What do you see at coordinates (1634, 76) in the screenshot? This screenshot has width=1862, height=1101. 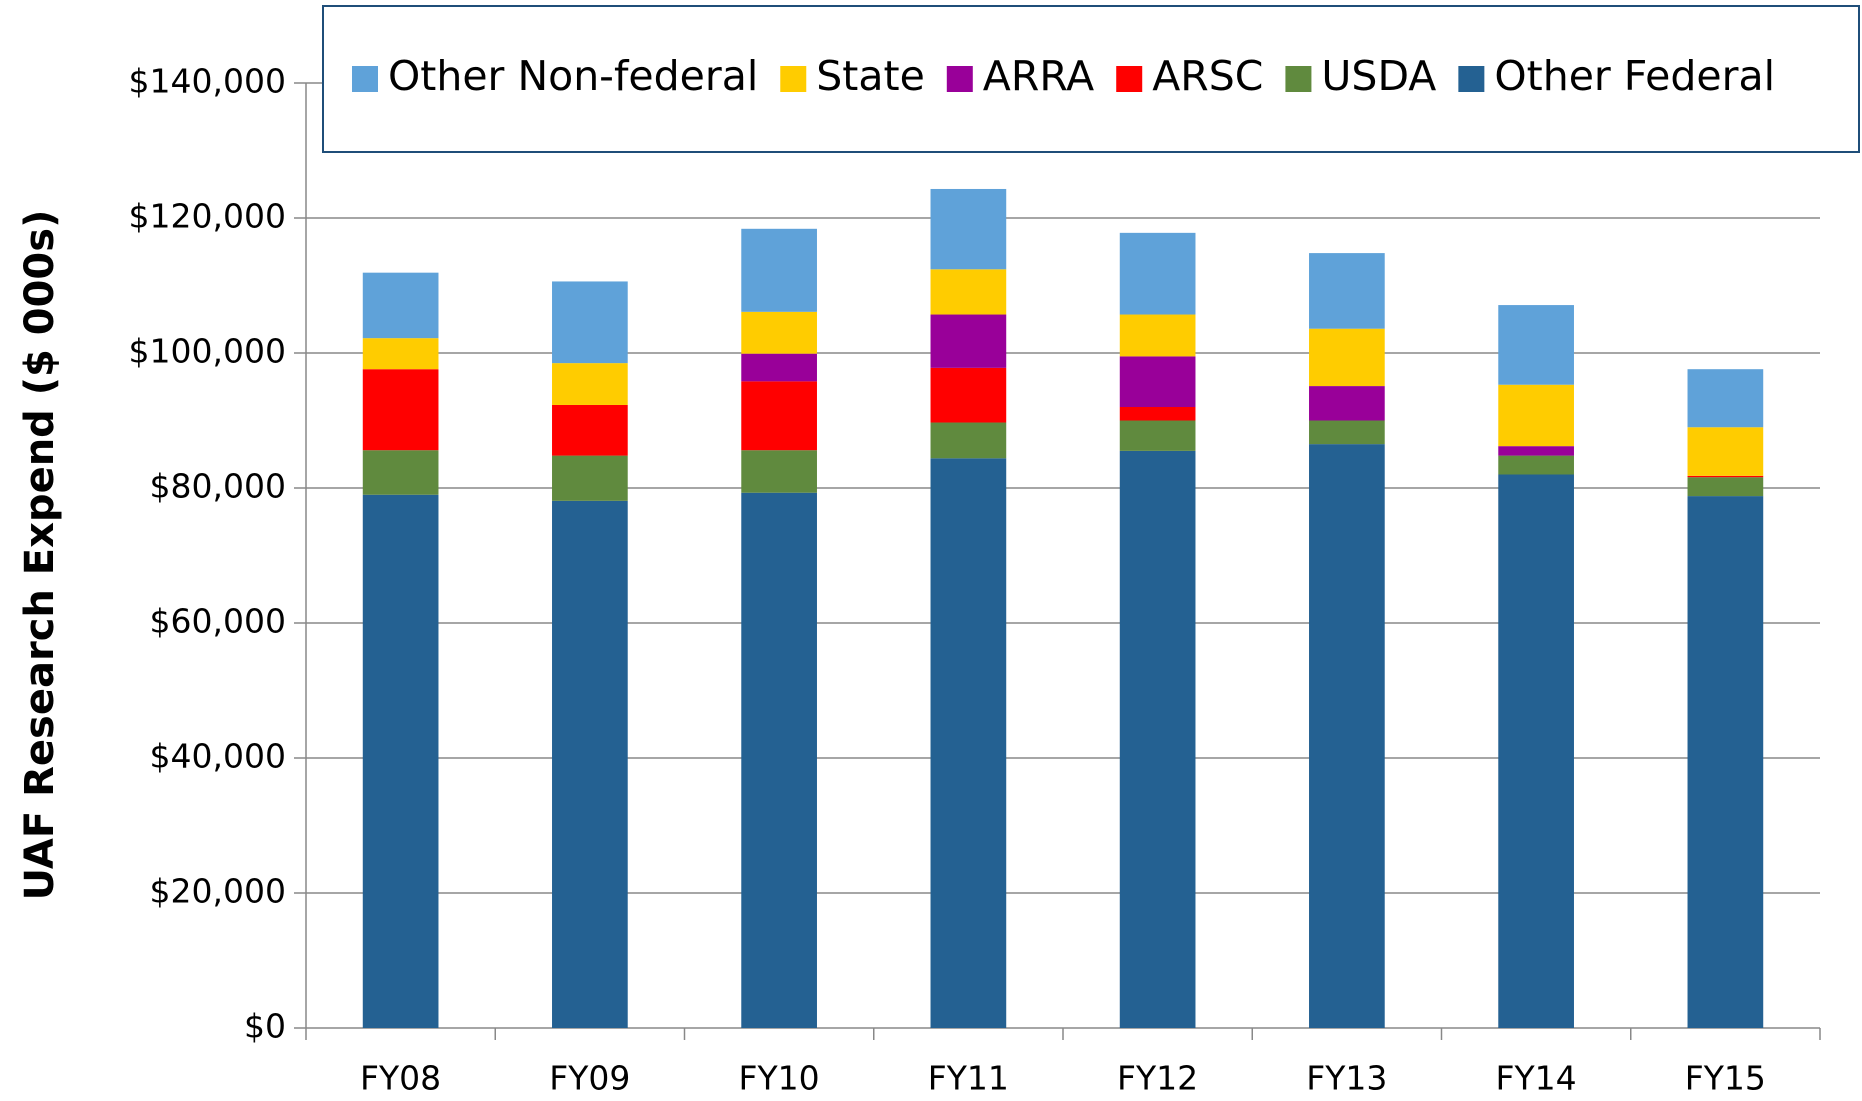 I see `legend-label: Other Federal` at bounding box center [1634, 76].